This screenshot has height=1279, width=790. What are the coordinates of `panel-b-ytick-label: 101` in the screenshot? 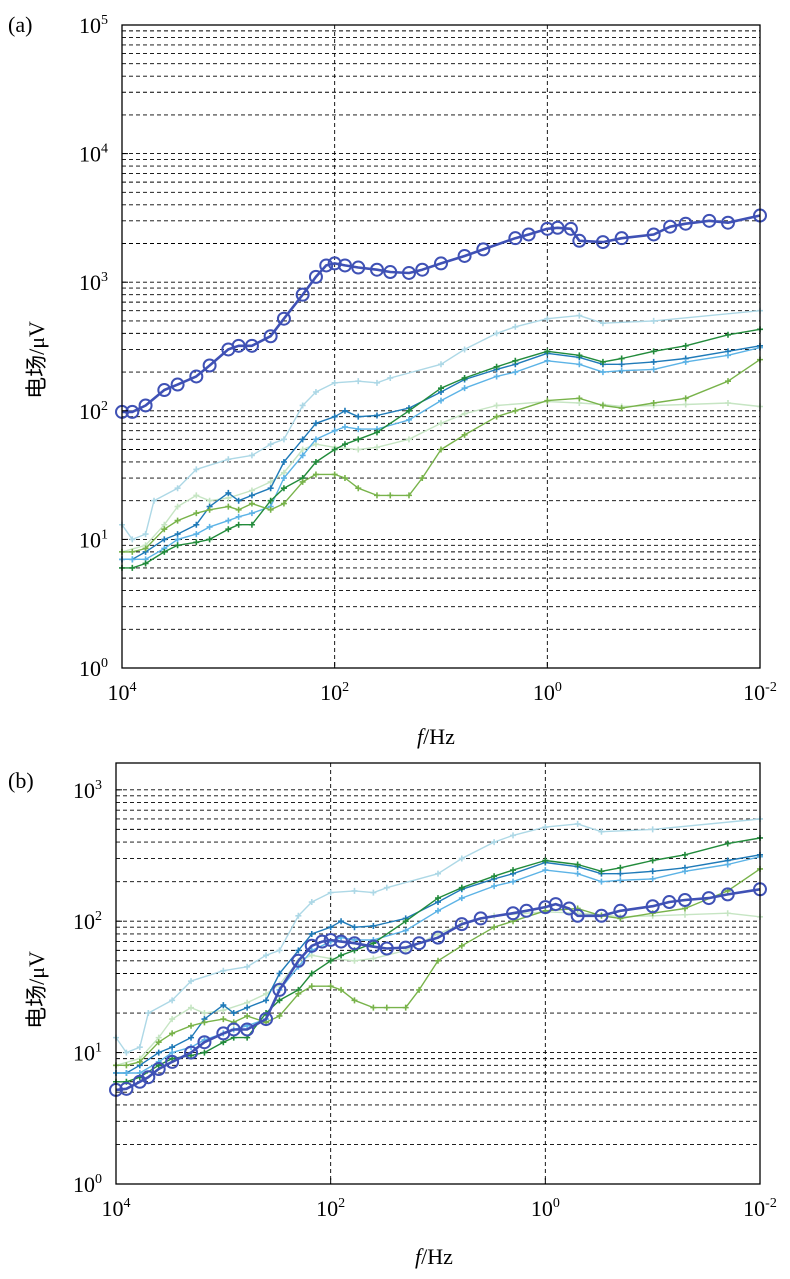 It's located at (87, 1053).